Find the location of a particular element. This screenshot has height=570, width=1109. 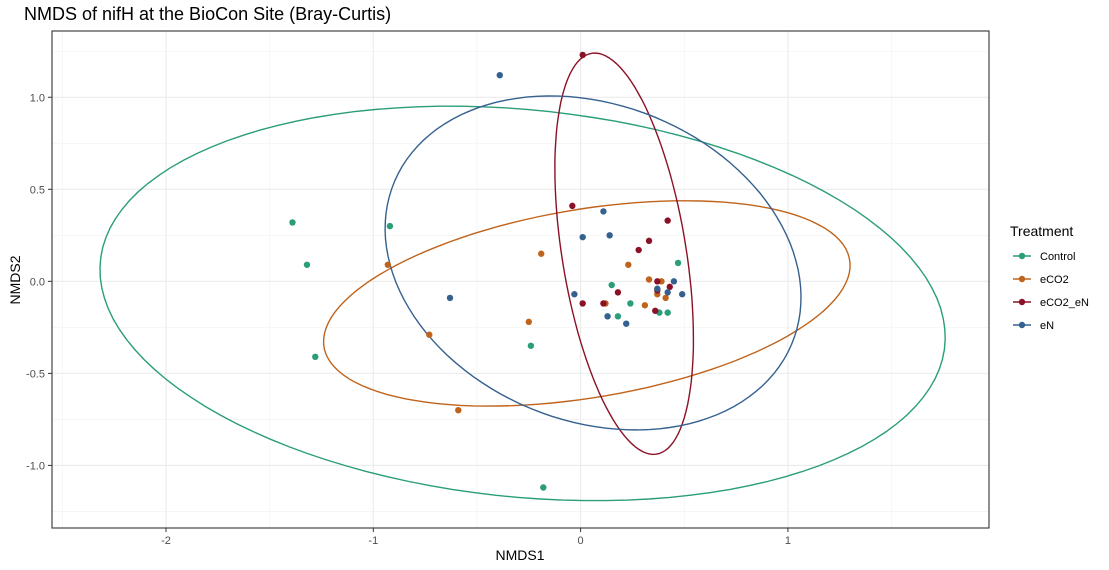

x-tick-label: 1 is located at coordinates (788, 541).